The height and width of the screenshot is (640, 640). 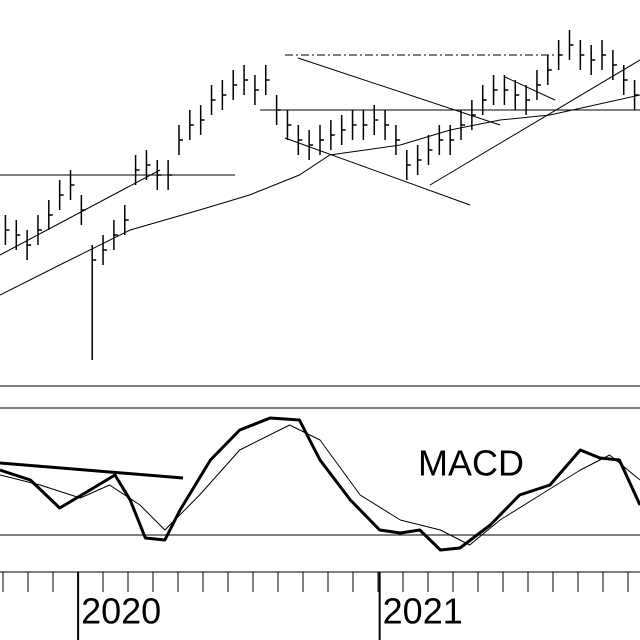 I want to click on year-label: 2020, so click(x=121, y=611).